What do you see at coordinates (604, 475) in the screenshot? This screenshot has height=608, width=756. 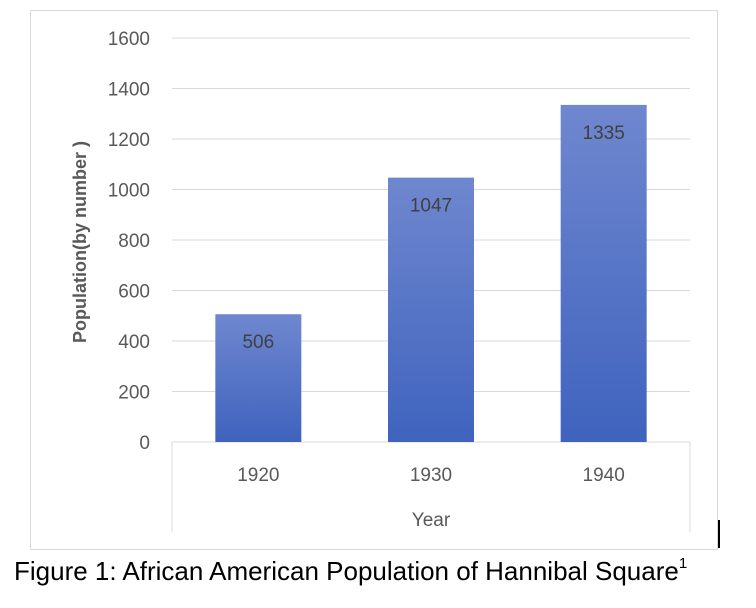 I see `x-tick-label-1940: 1940` at bounding box center [604, 475].